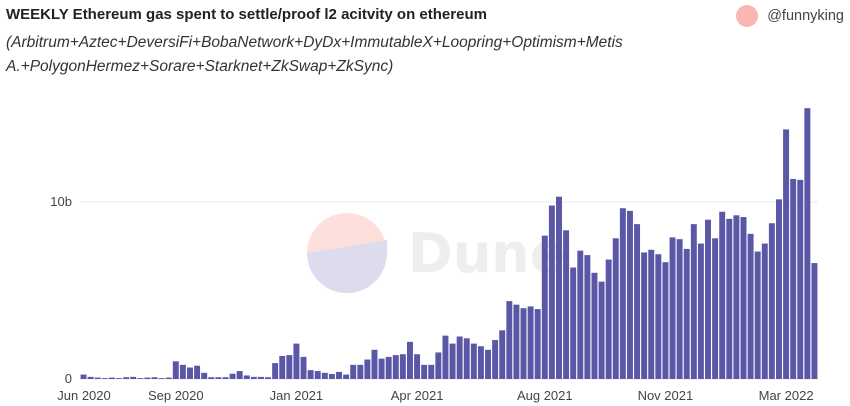  Describe the element at coordinates (790, 16) in the screenshot. I see `author-badge: @funnyking` at that location.